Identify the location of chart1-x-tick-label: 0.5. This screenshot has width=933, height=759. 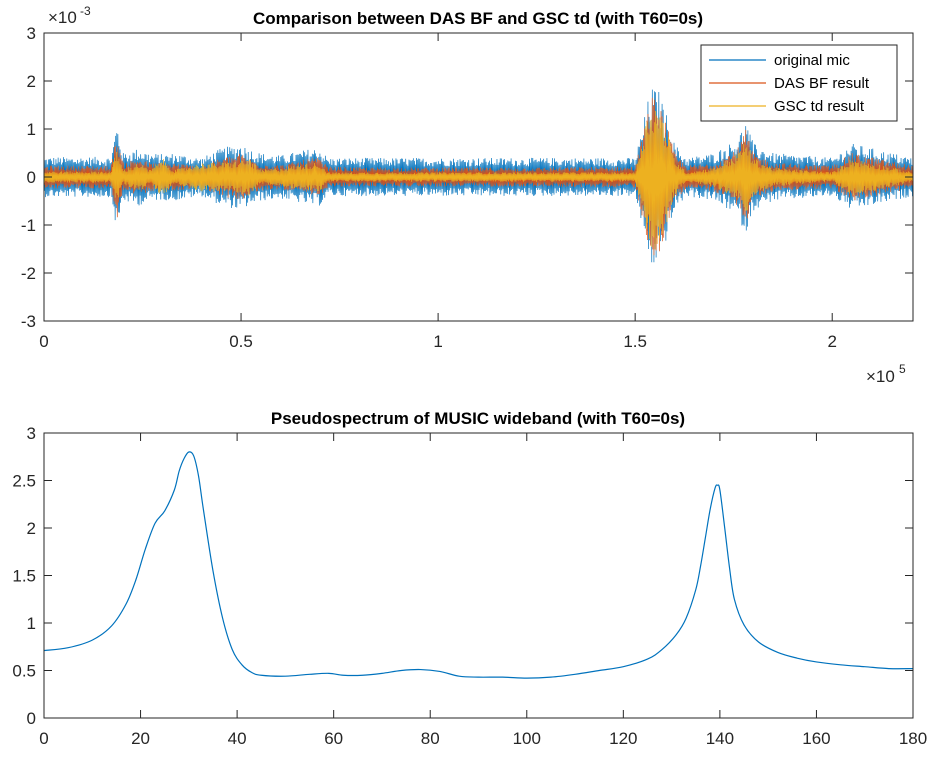
(241, 341).